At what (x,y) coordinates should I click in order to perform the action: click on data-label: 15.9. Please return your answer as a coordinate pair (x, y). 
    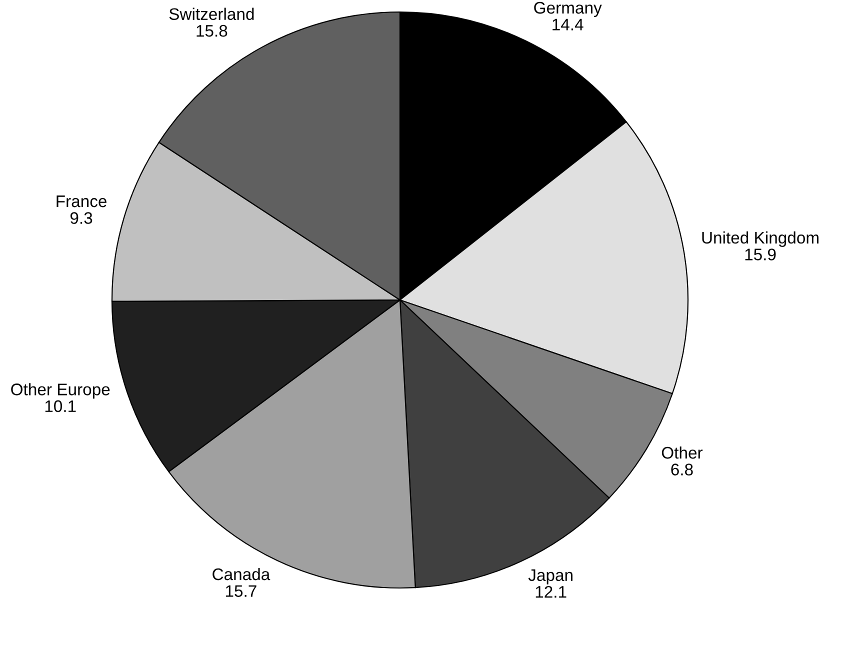
    Looking at the image, I should click on (760, 254).